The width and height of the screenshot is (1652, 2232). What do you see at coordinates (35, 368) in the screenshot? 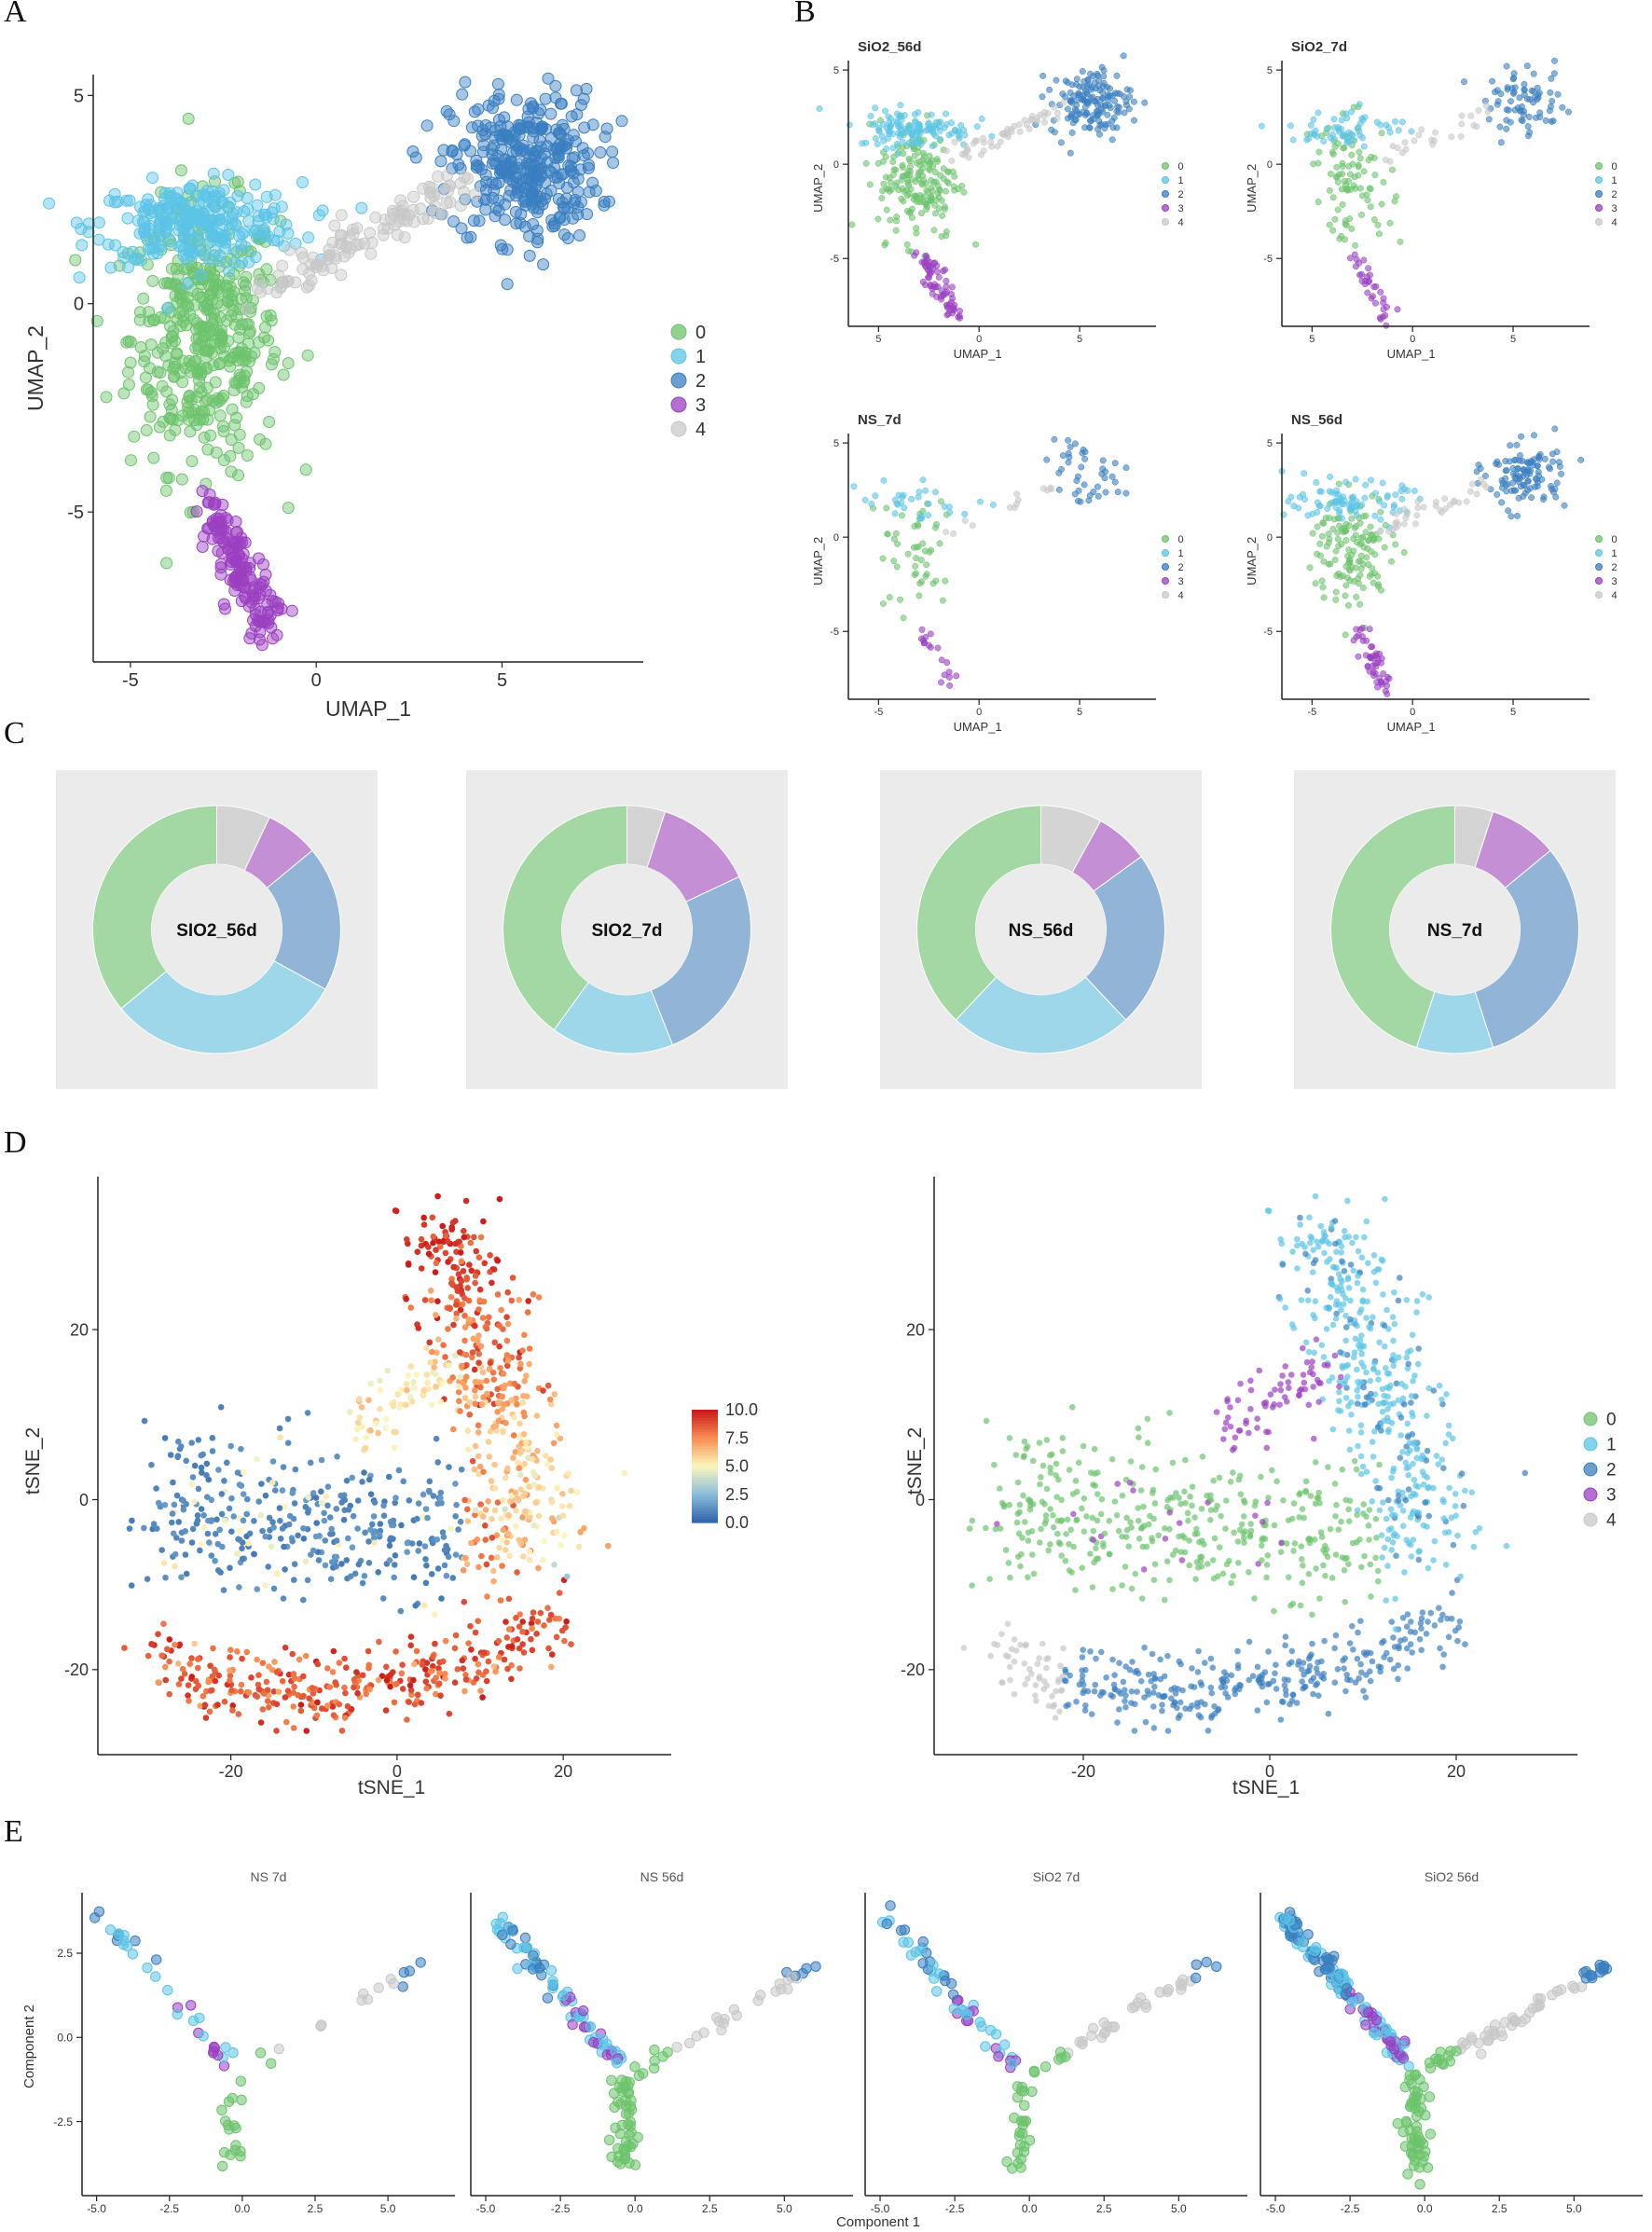
I see `umap-a-ylabel: UMAP_2` at bounding box center [35, 368].